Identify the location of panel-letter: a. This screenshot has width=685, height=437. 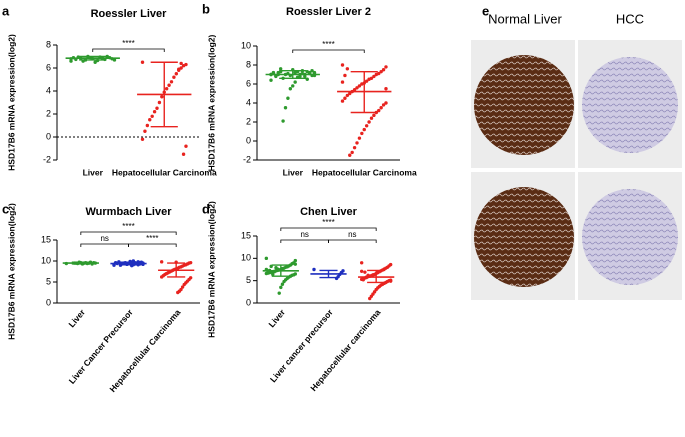
(6, 10).